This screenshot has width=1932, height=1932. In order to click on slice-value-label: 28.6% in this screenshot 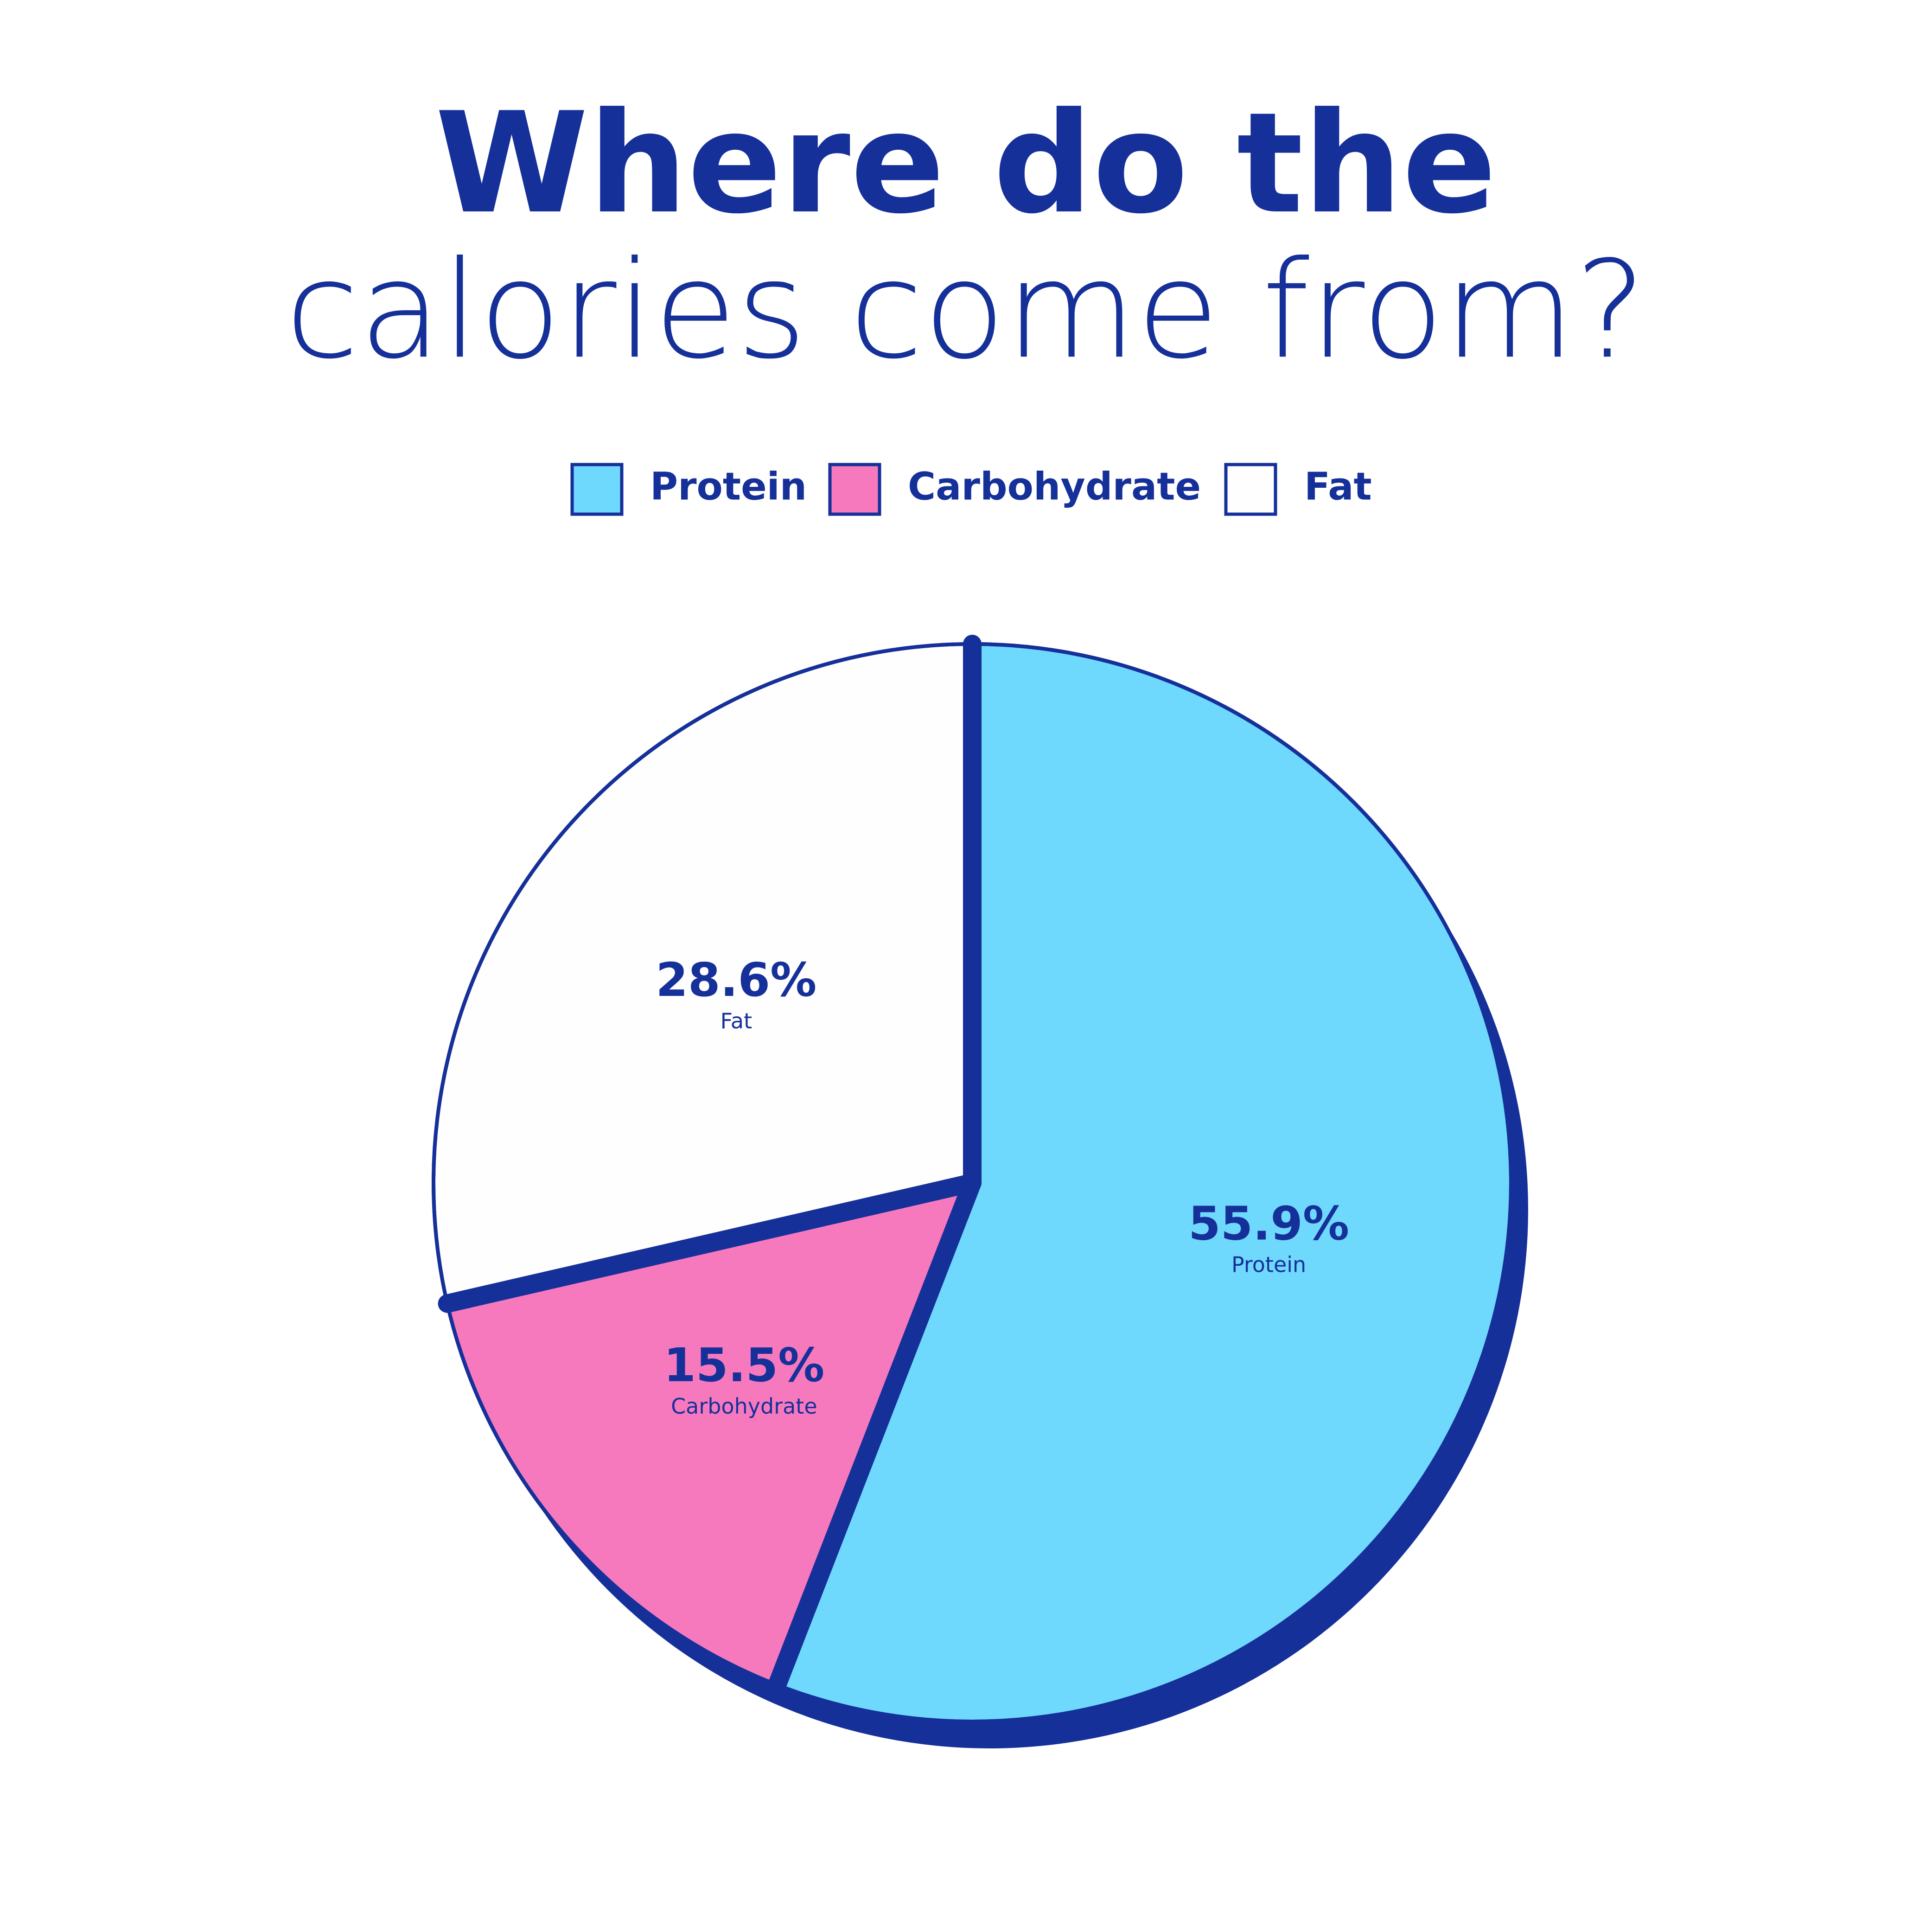, I will do `click(736, 980)`.